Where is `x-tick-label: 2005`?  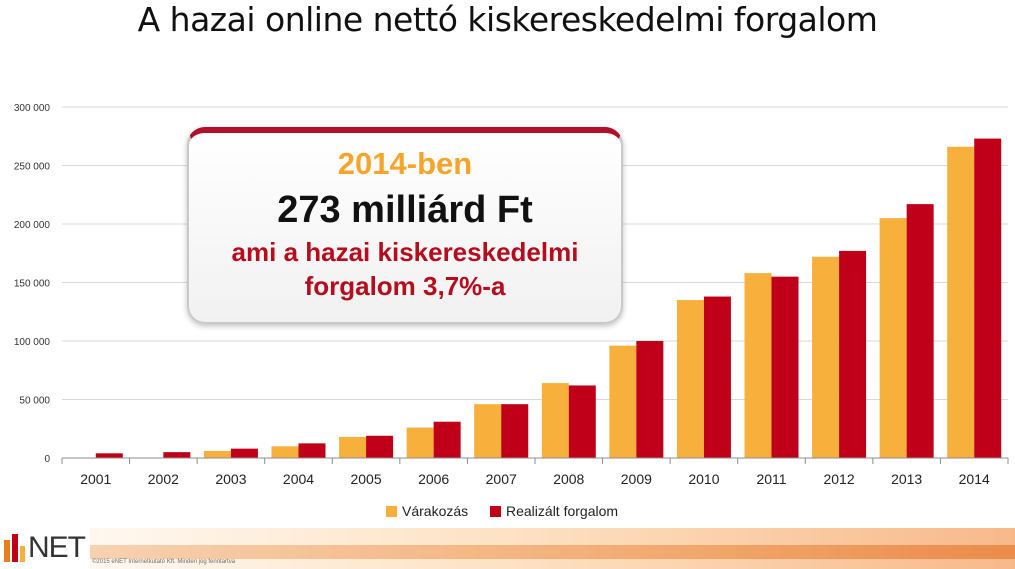
x-tick-label: 2005 is located at coordinates (365, 479).